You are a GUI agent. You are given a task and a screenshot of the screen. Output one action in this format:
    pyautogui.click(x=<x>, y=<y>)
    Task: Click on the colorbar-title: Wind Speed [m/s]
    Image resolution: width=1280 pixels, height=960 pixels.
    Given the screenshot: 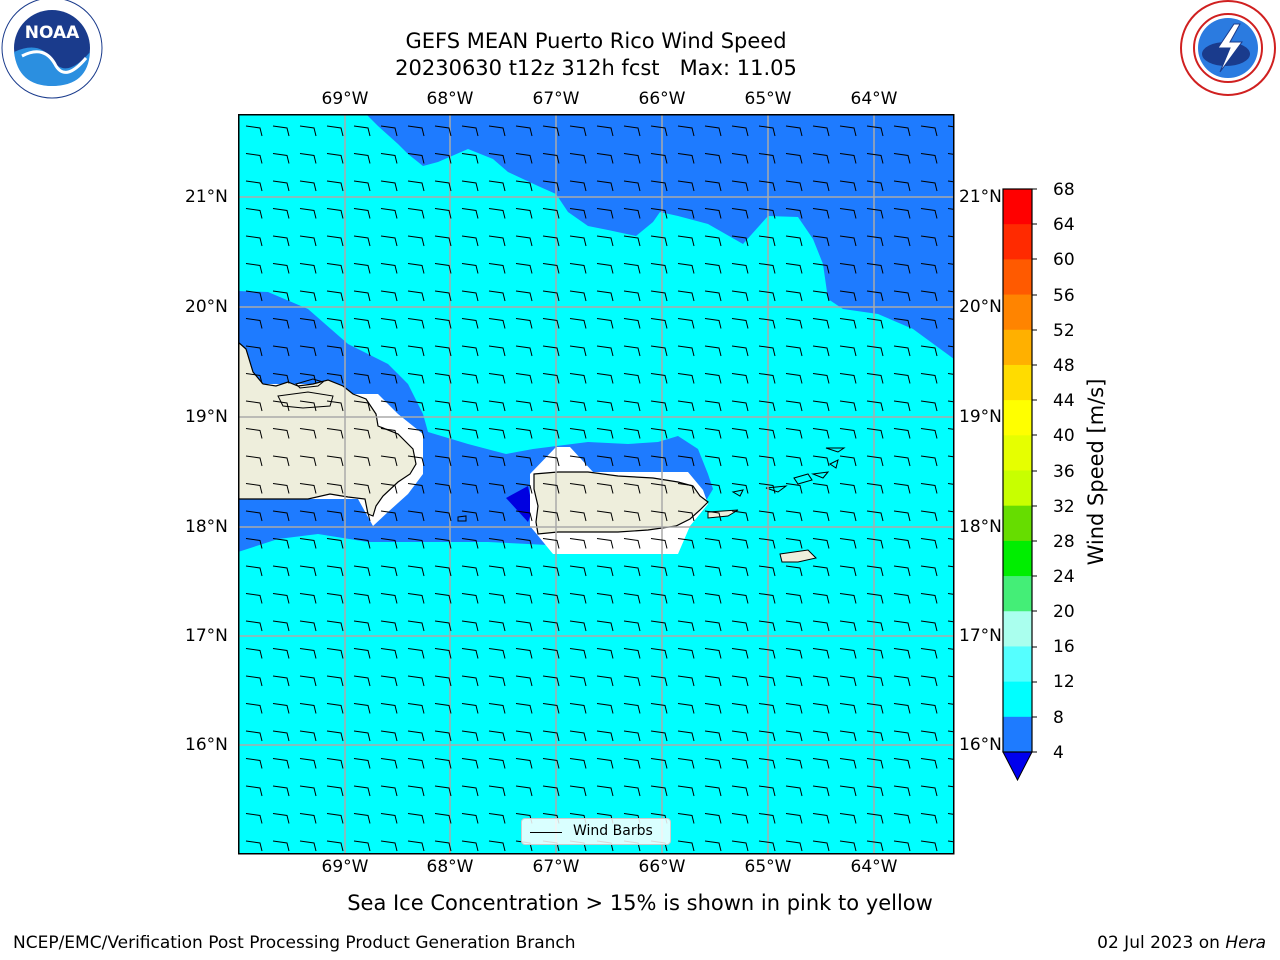 What is the action you would take?
    pyautogui.click(x=1096, y=472)
    